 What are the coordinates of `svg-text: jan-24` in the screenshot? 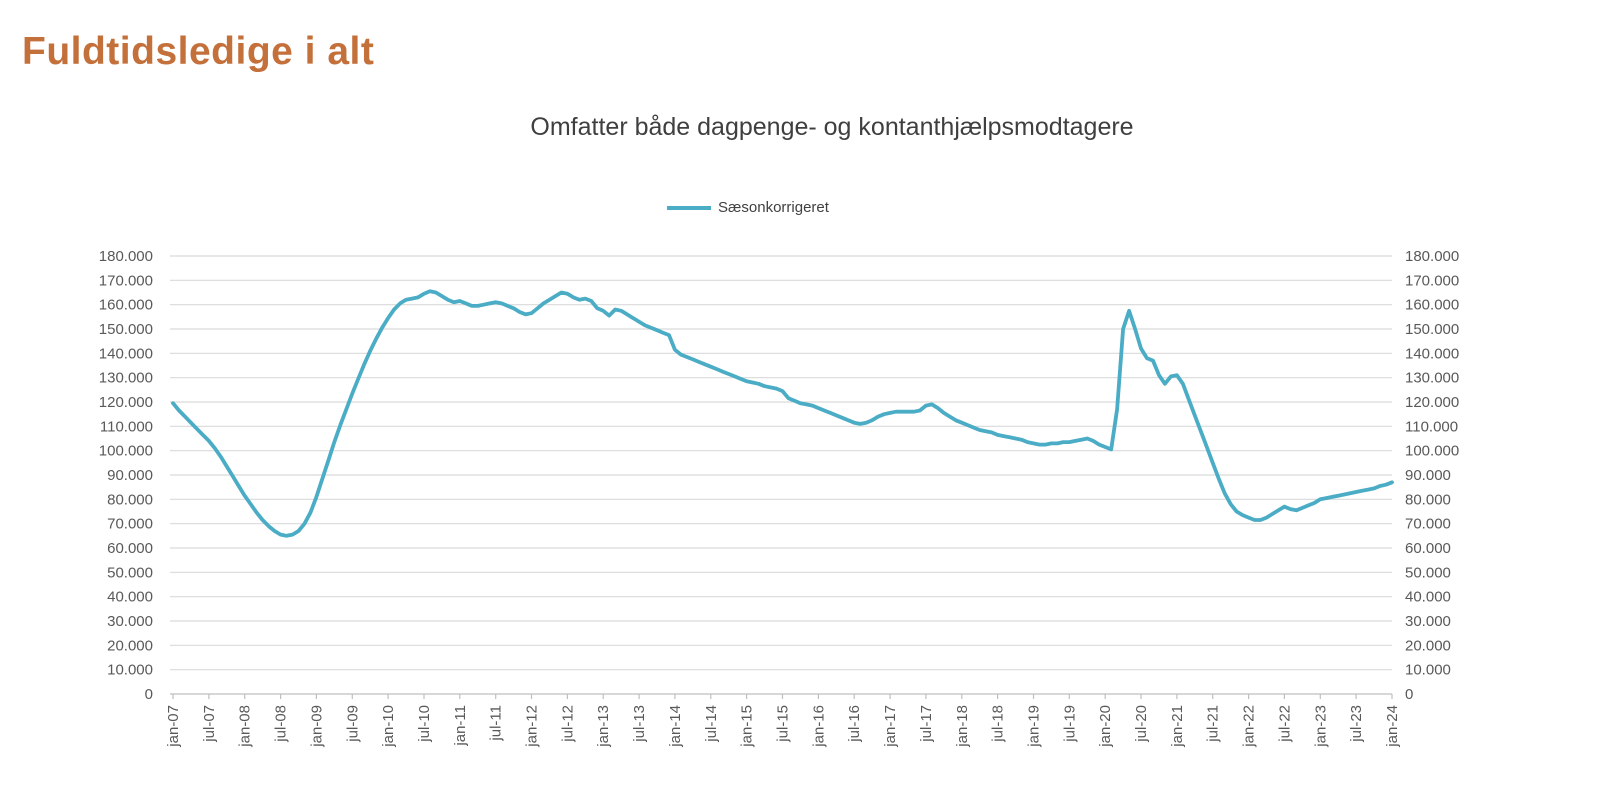 It's located at (1392, 726).